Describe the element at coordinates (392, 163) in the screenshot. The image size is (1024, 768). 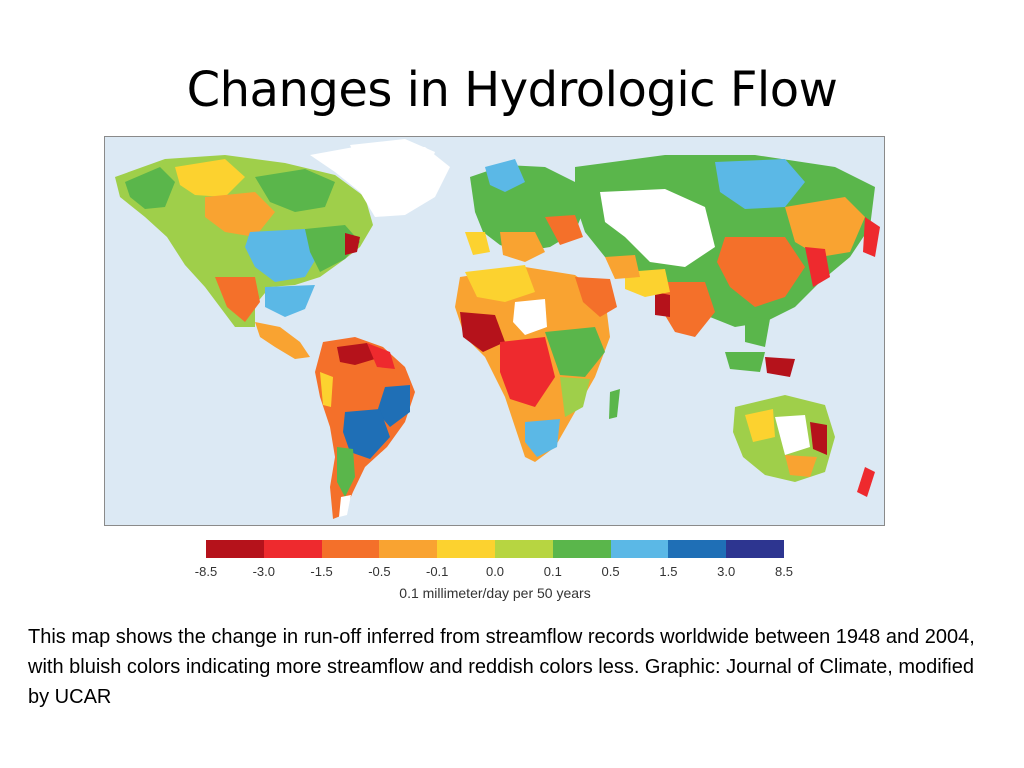
I see `greenland` at that location.